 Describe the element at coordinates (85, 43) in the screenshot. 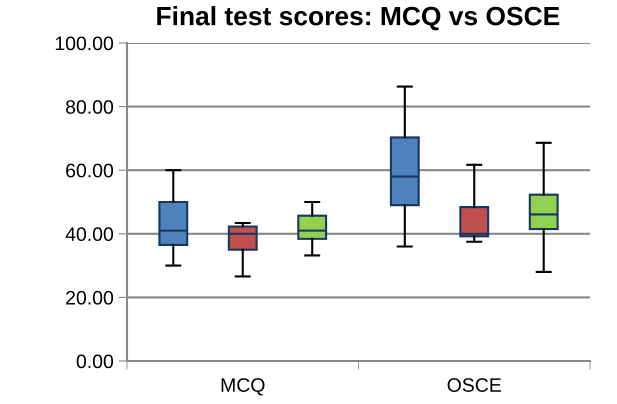

I see `y-tick-label: 100.00` at that location.